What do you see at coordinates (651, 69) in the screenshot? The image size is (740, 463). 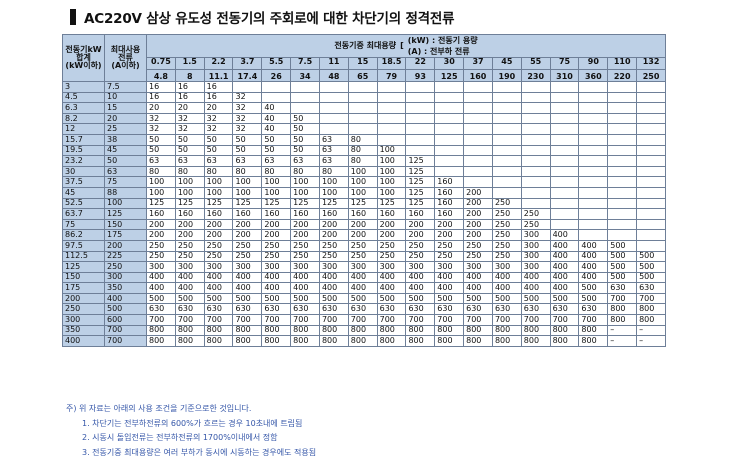 I see `motor-size-header: 132 250` at bounding box center [651, 69].